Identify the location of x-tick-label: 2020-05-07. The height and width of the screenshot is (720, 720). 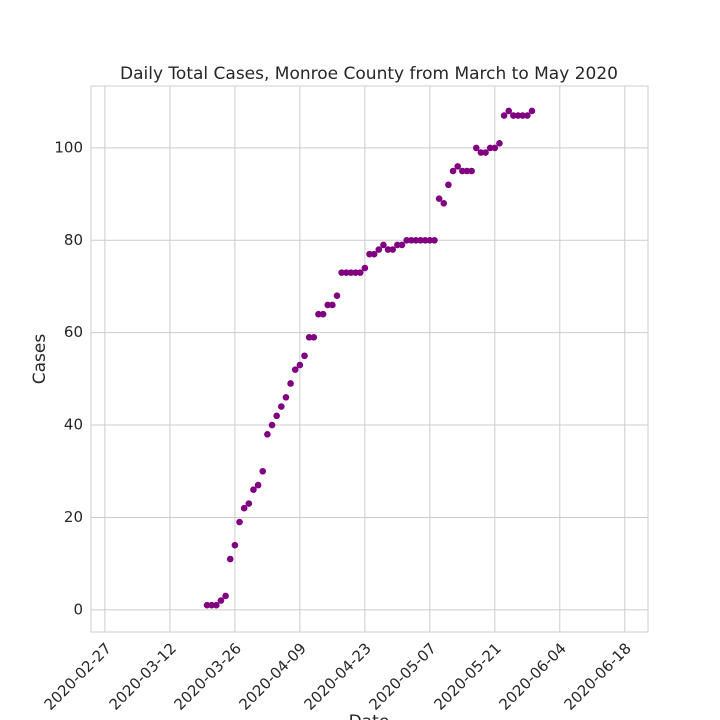
(402, 676).